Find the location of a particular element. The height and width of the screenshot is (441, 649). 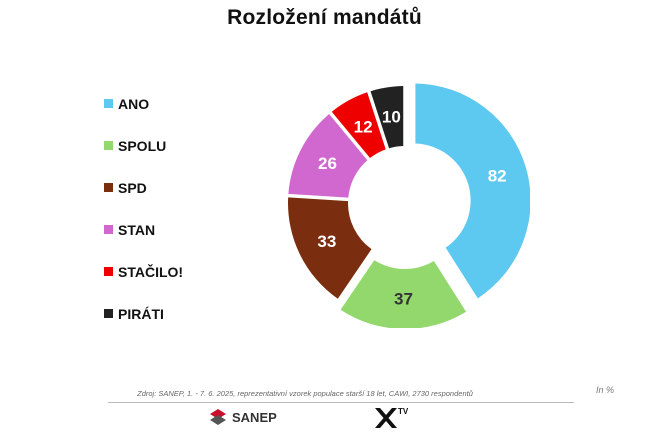

slice-spd is located at coordinates (330, 248).